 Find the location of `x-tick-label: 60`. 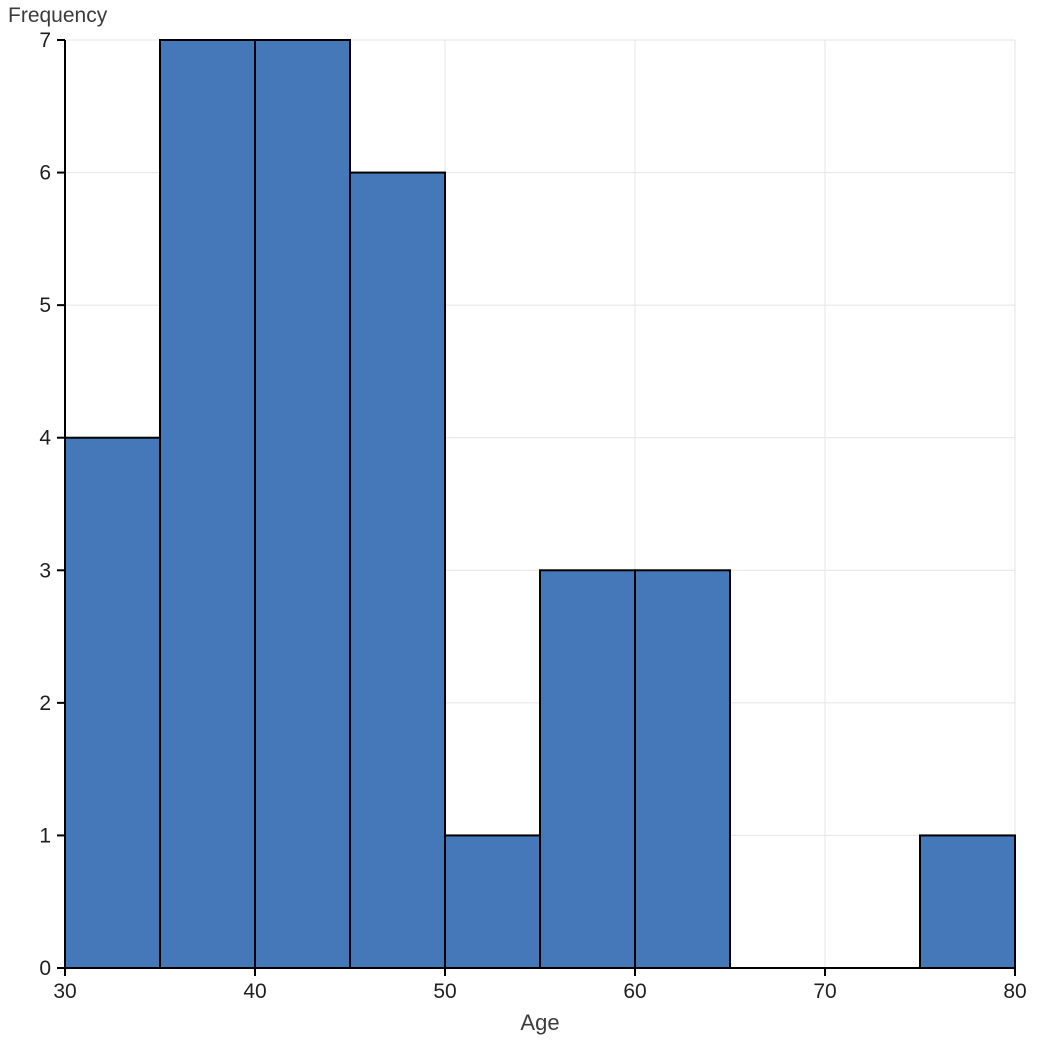

x-tick-label: 60 is located at coordinates (634, 991).